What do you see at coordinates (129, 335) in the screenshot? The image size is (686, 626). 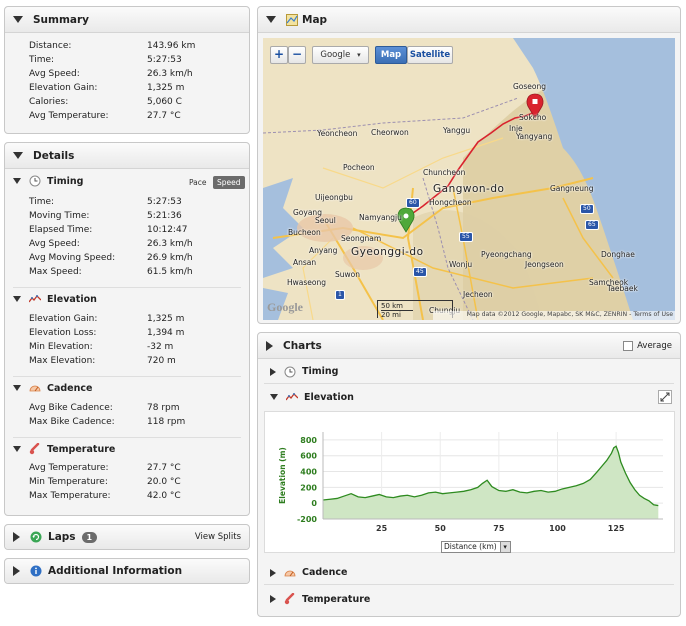 I see `stat-row: Elevation Loss: 1,394 m` at bounding box center [129, 335].